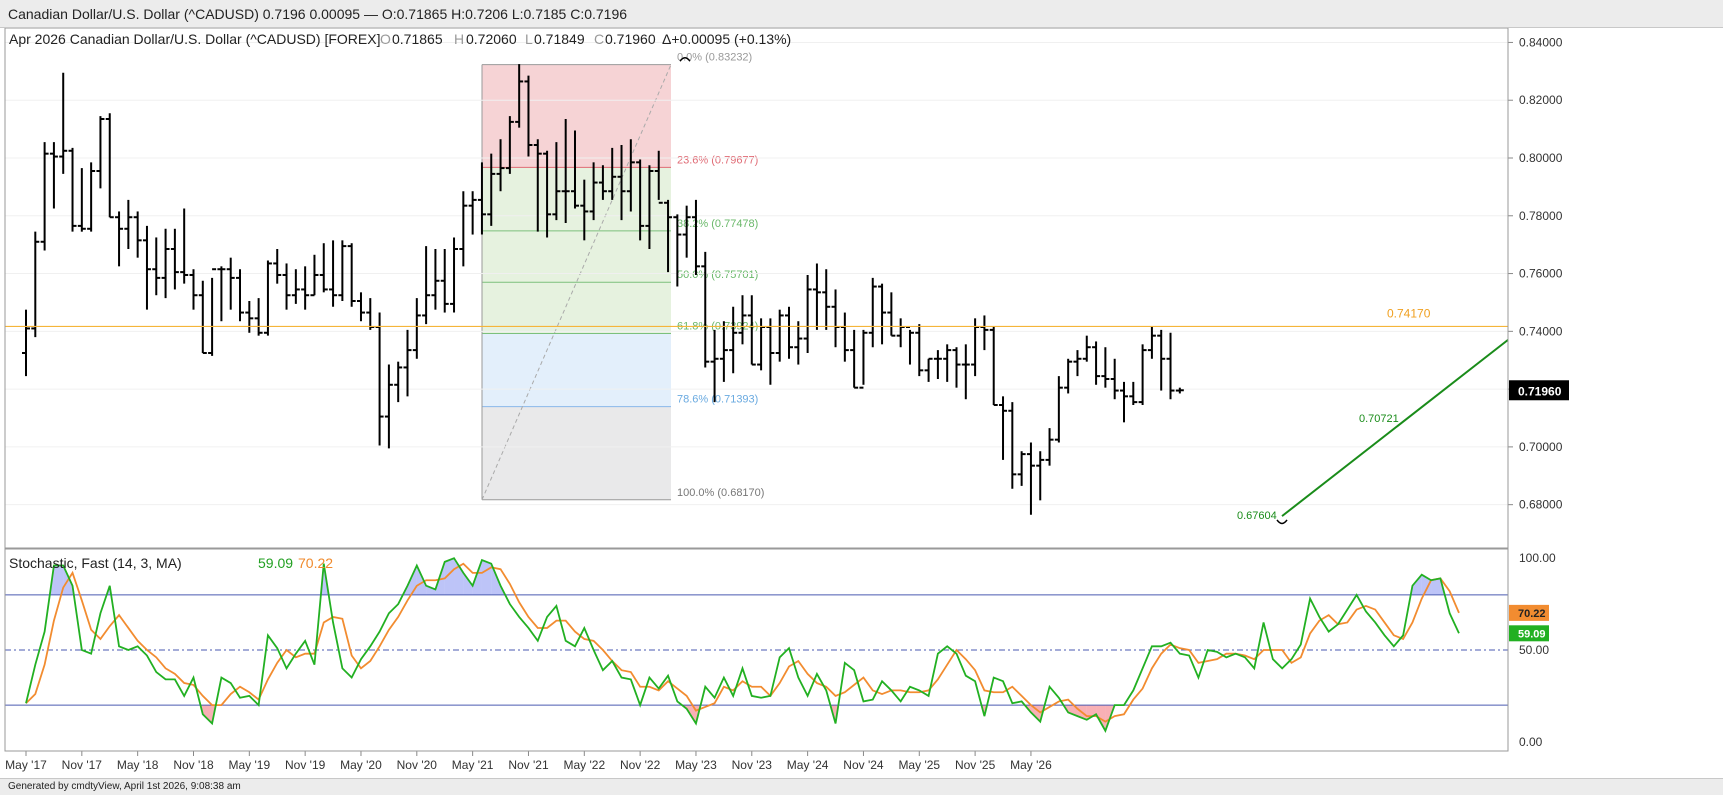 The width and height of the screenshot is (1723, 795). I want to click on trendline, so click(1395, 428).